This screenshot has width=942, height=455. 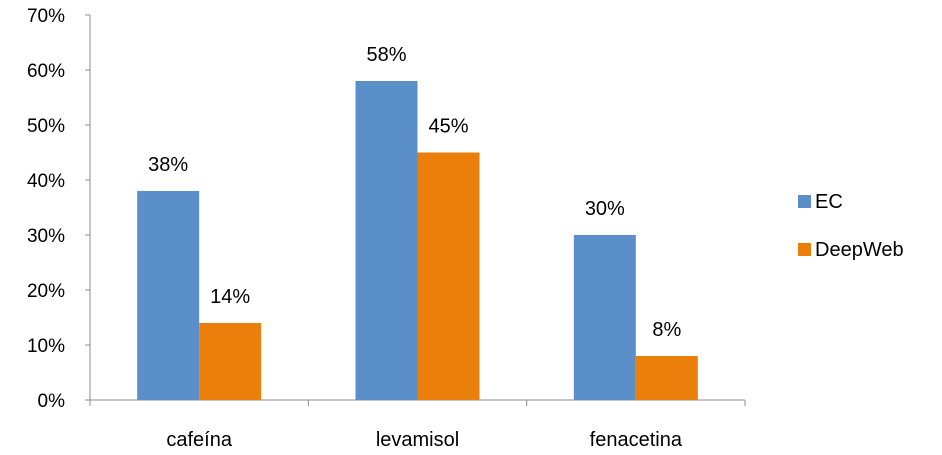 I want to click on x-category-label: fenacetina, so click(x=636, y=439).